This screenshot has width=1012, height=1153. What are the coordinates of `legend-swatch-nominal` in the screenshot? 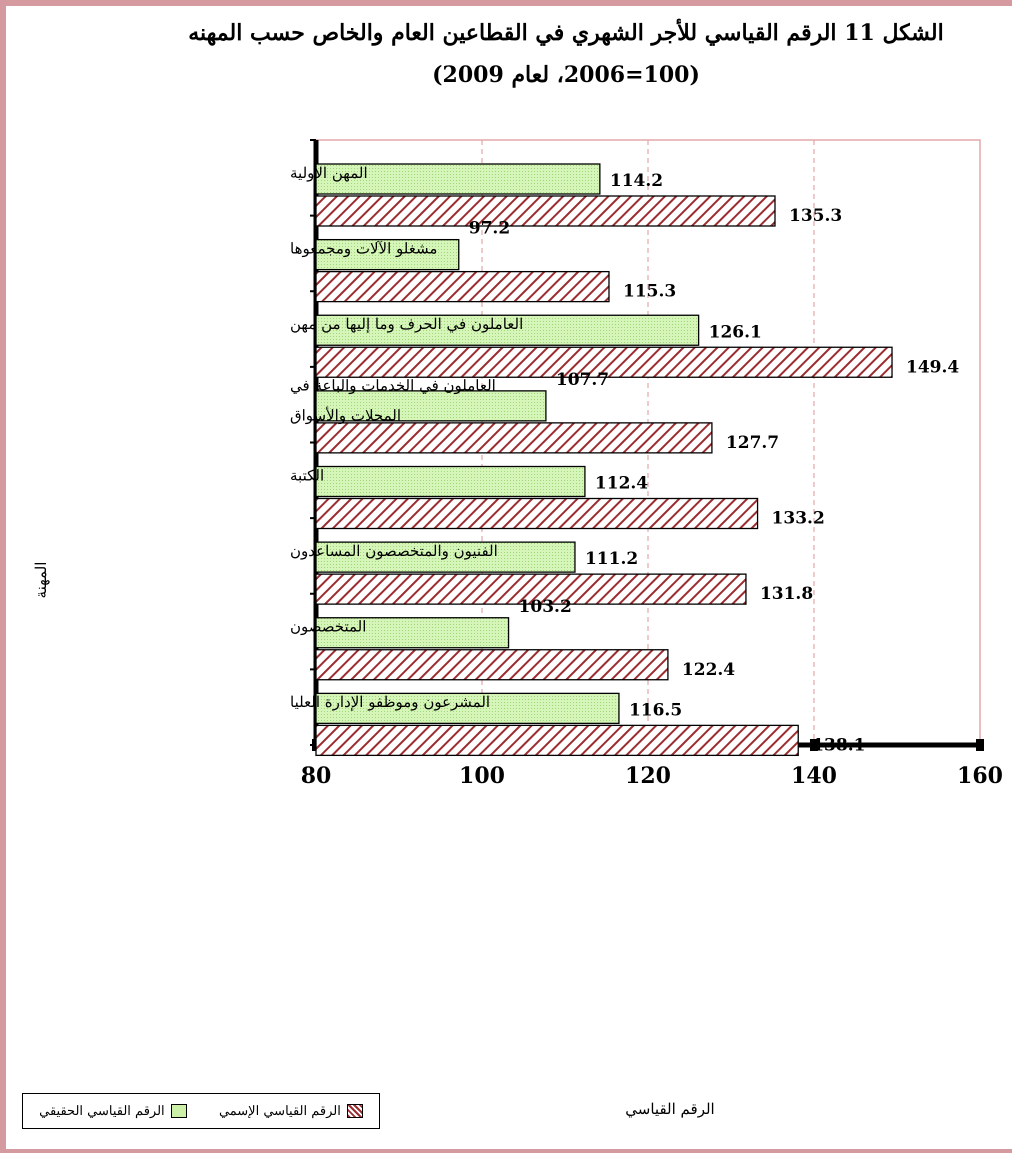 It's located at (354, 1111).